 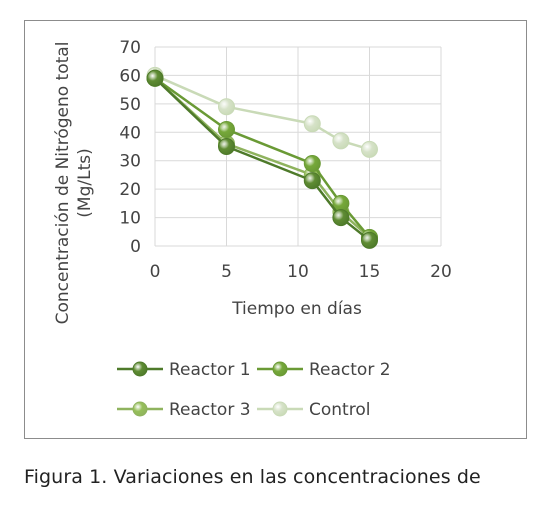 What do you see at coordinates (130, 190) in the screenshot?
I see `y-tick-label: 20` at bounding box center [130, 190].